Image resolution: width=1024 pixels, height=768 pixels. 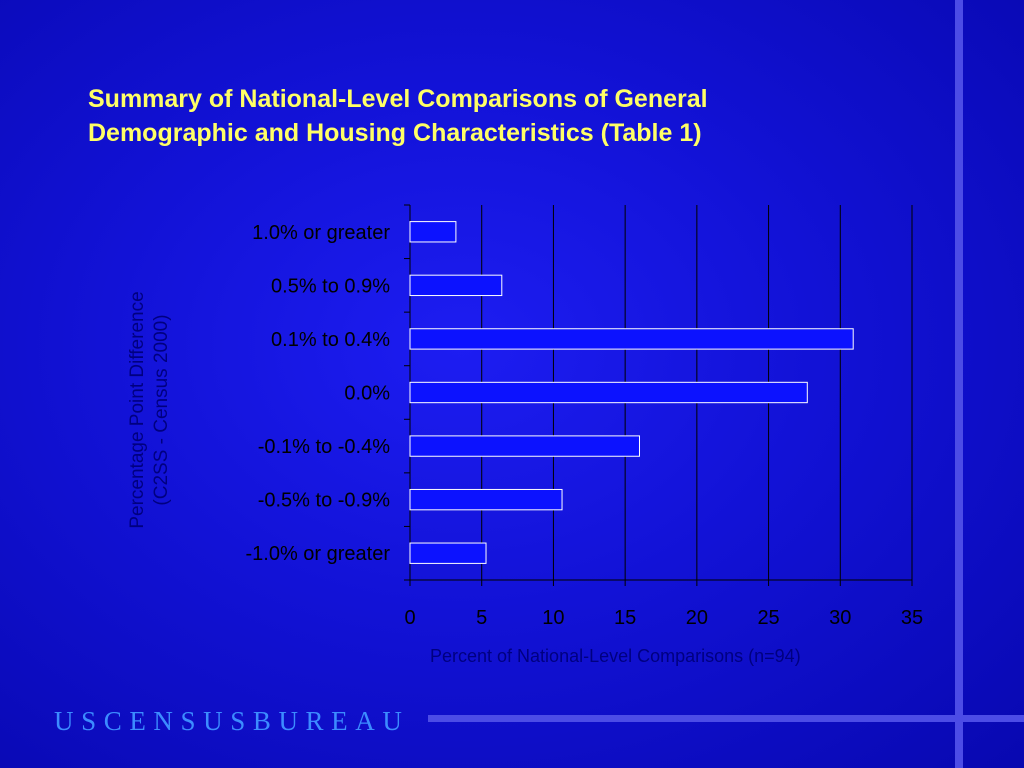 I want to click on y-category-label: 0.1% to 0.4%, so click(x=330, y=340).